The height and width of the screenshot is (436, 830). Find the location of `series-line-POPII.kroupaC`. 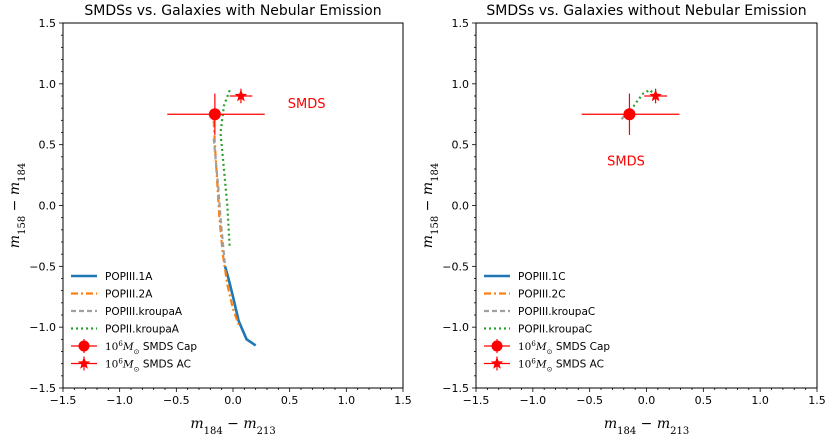

series-line-POPII.kroupaC is located at coordinates (643, 100).